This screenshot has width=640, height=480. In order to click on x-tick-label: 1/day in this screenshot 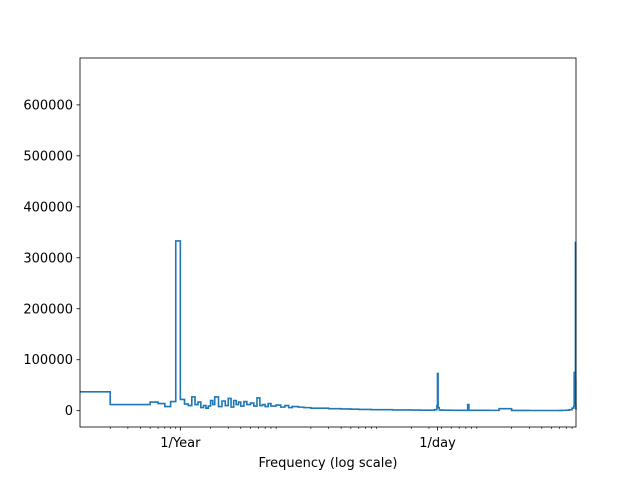, I will do `click(437, 443)`.